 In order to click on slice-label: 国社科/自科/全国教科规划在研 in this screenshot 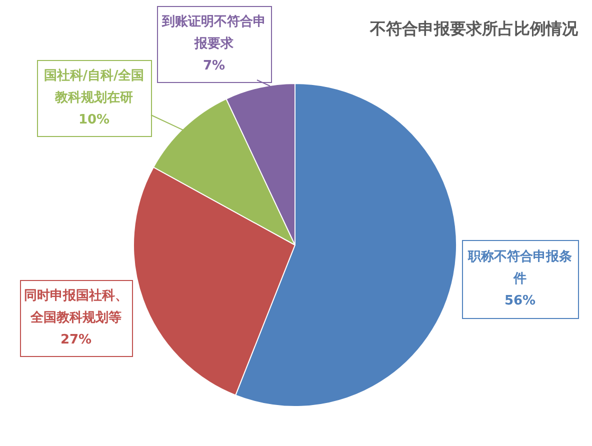, I will do `click(94, 86)`.